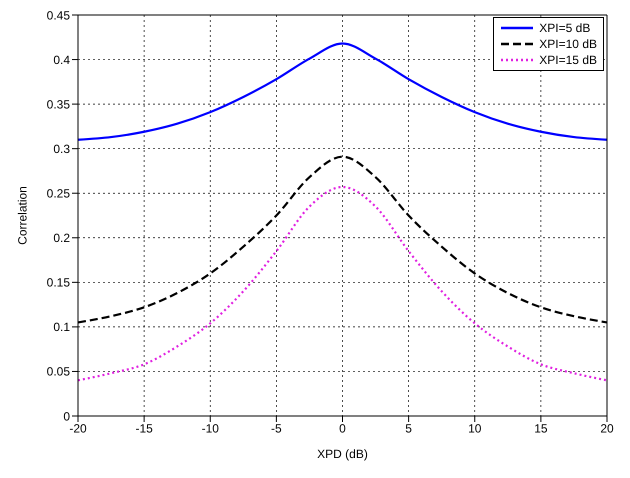 The height and width of the screenshot is (478, 630). Describe the element at coordinates (58, 283) in the screenshot. I see `y-tick-label: 0.15` at that location.